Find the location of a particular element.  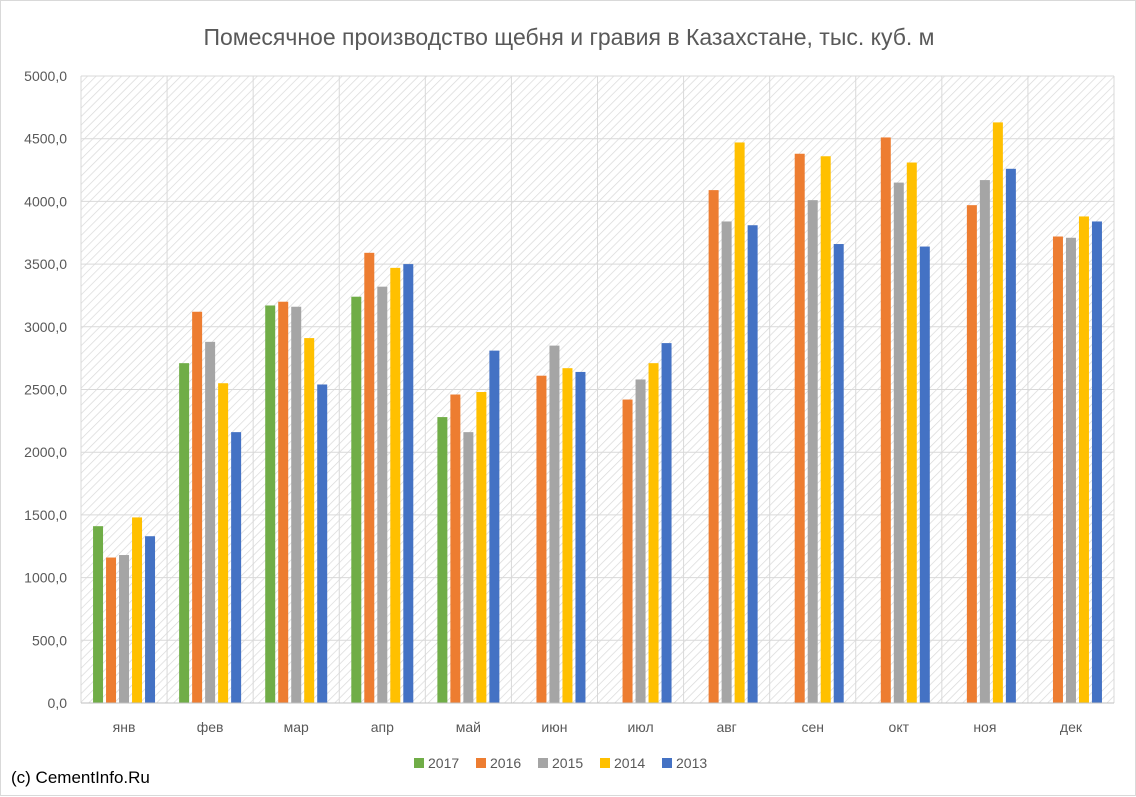

bar-2013-июл is located at coordinates (666, 523).